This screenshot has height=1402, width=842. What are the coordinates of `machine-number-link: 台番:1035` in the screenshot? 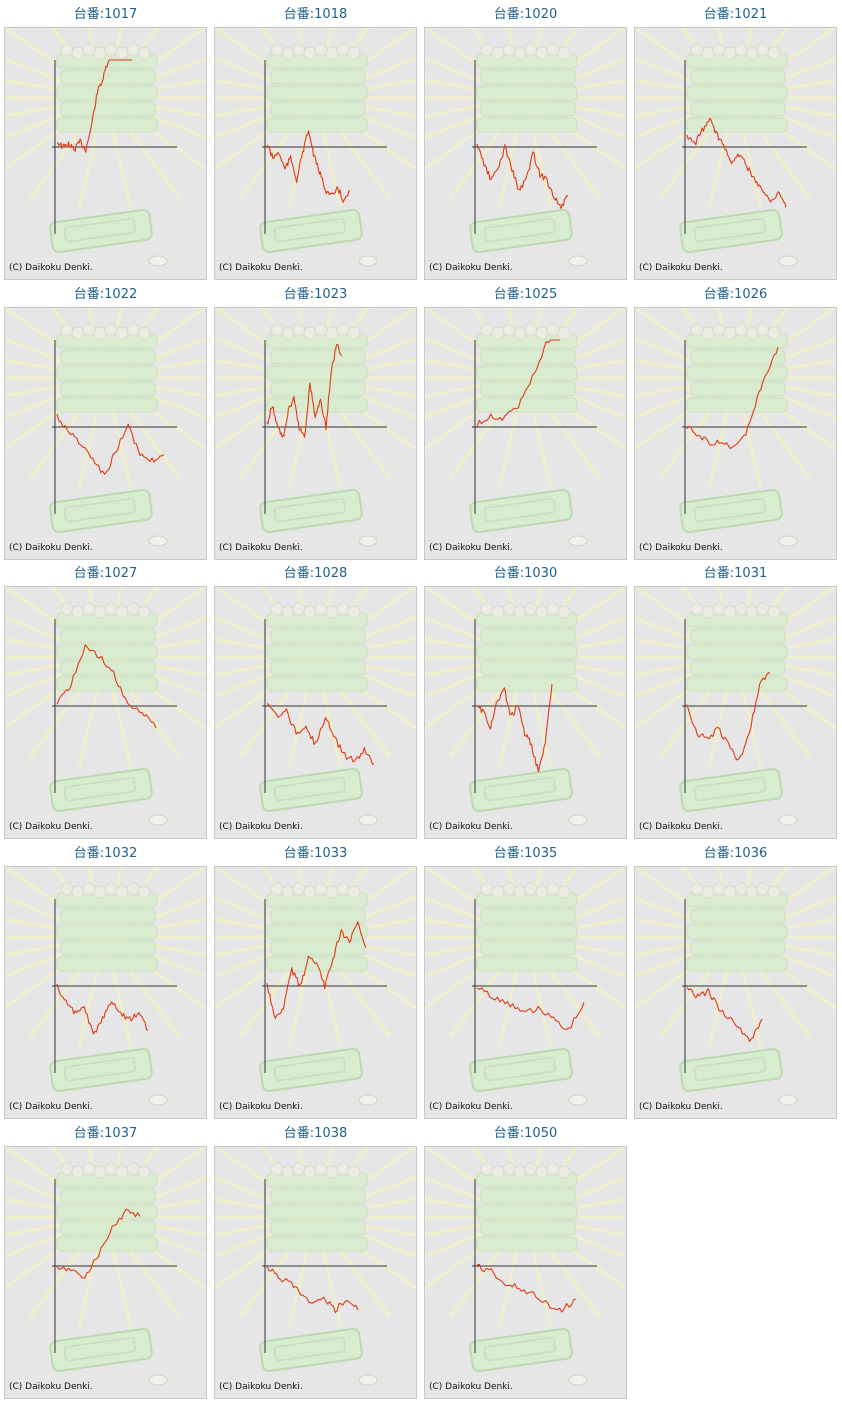 It's located at (525, 853).